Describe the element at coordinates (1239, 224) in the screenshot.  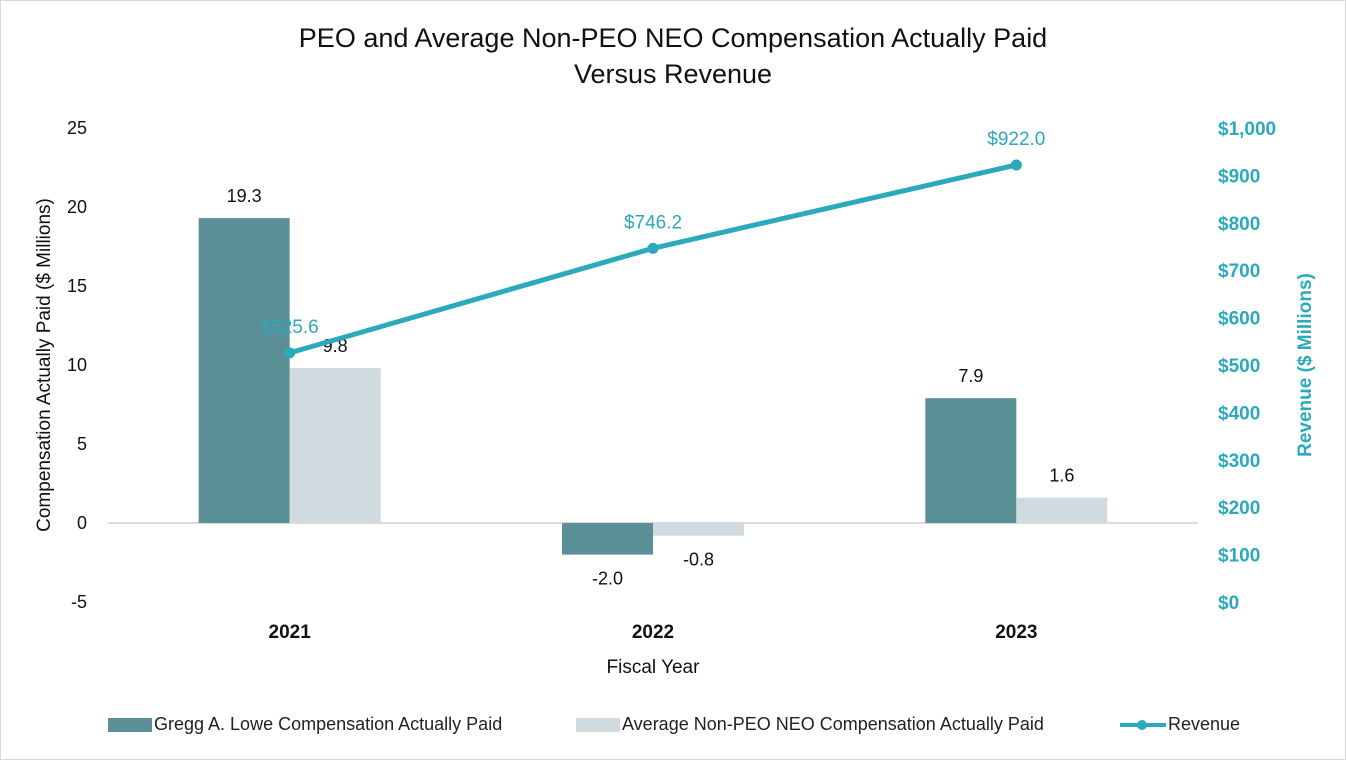
I see `y2-tick-label: $800` at that location.